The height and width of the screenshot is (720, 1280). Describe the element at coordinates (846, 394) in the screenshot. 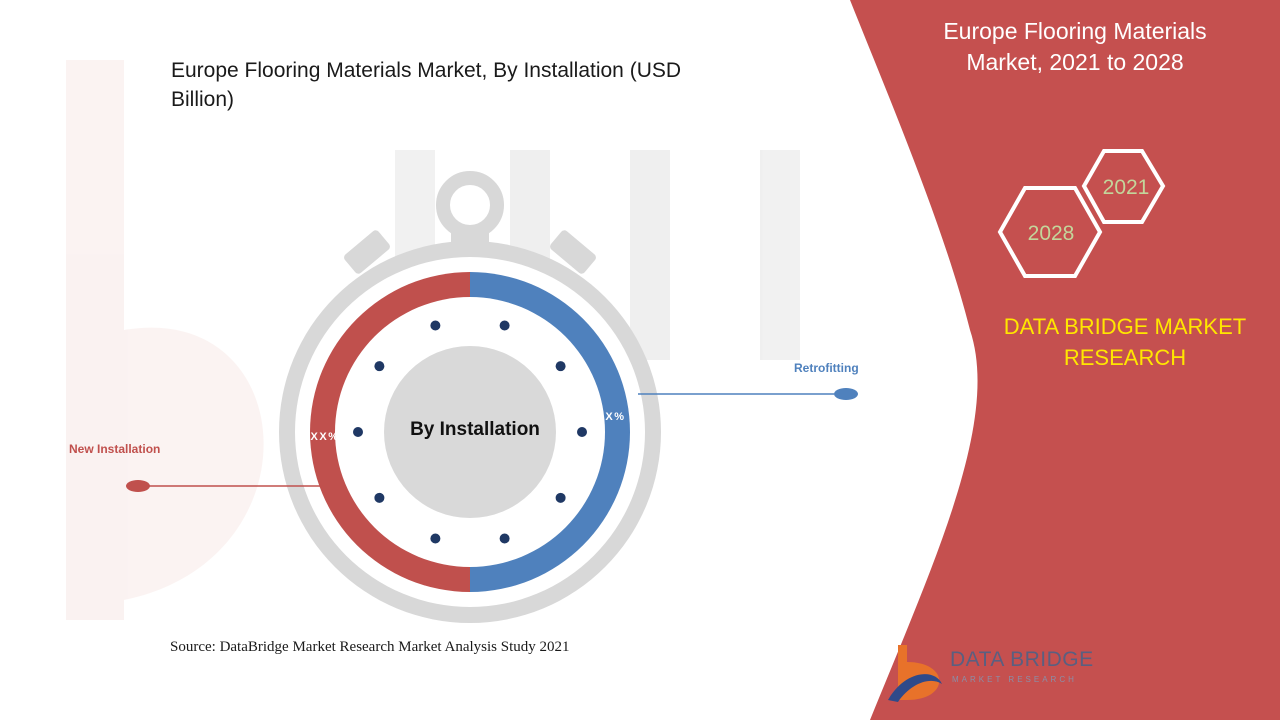

I see `callout-marker-retrofitting` at that location.